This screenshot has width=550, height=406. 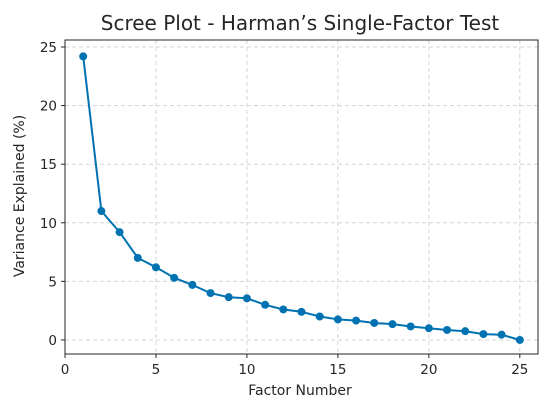 I want to click on x-tick-label: 25, so click(x=519, y=370).